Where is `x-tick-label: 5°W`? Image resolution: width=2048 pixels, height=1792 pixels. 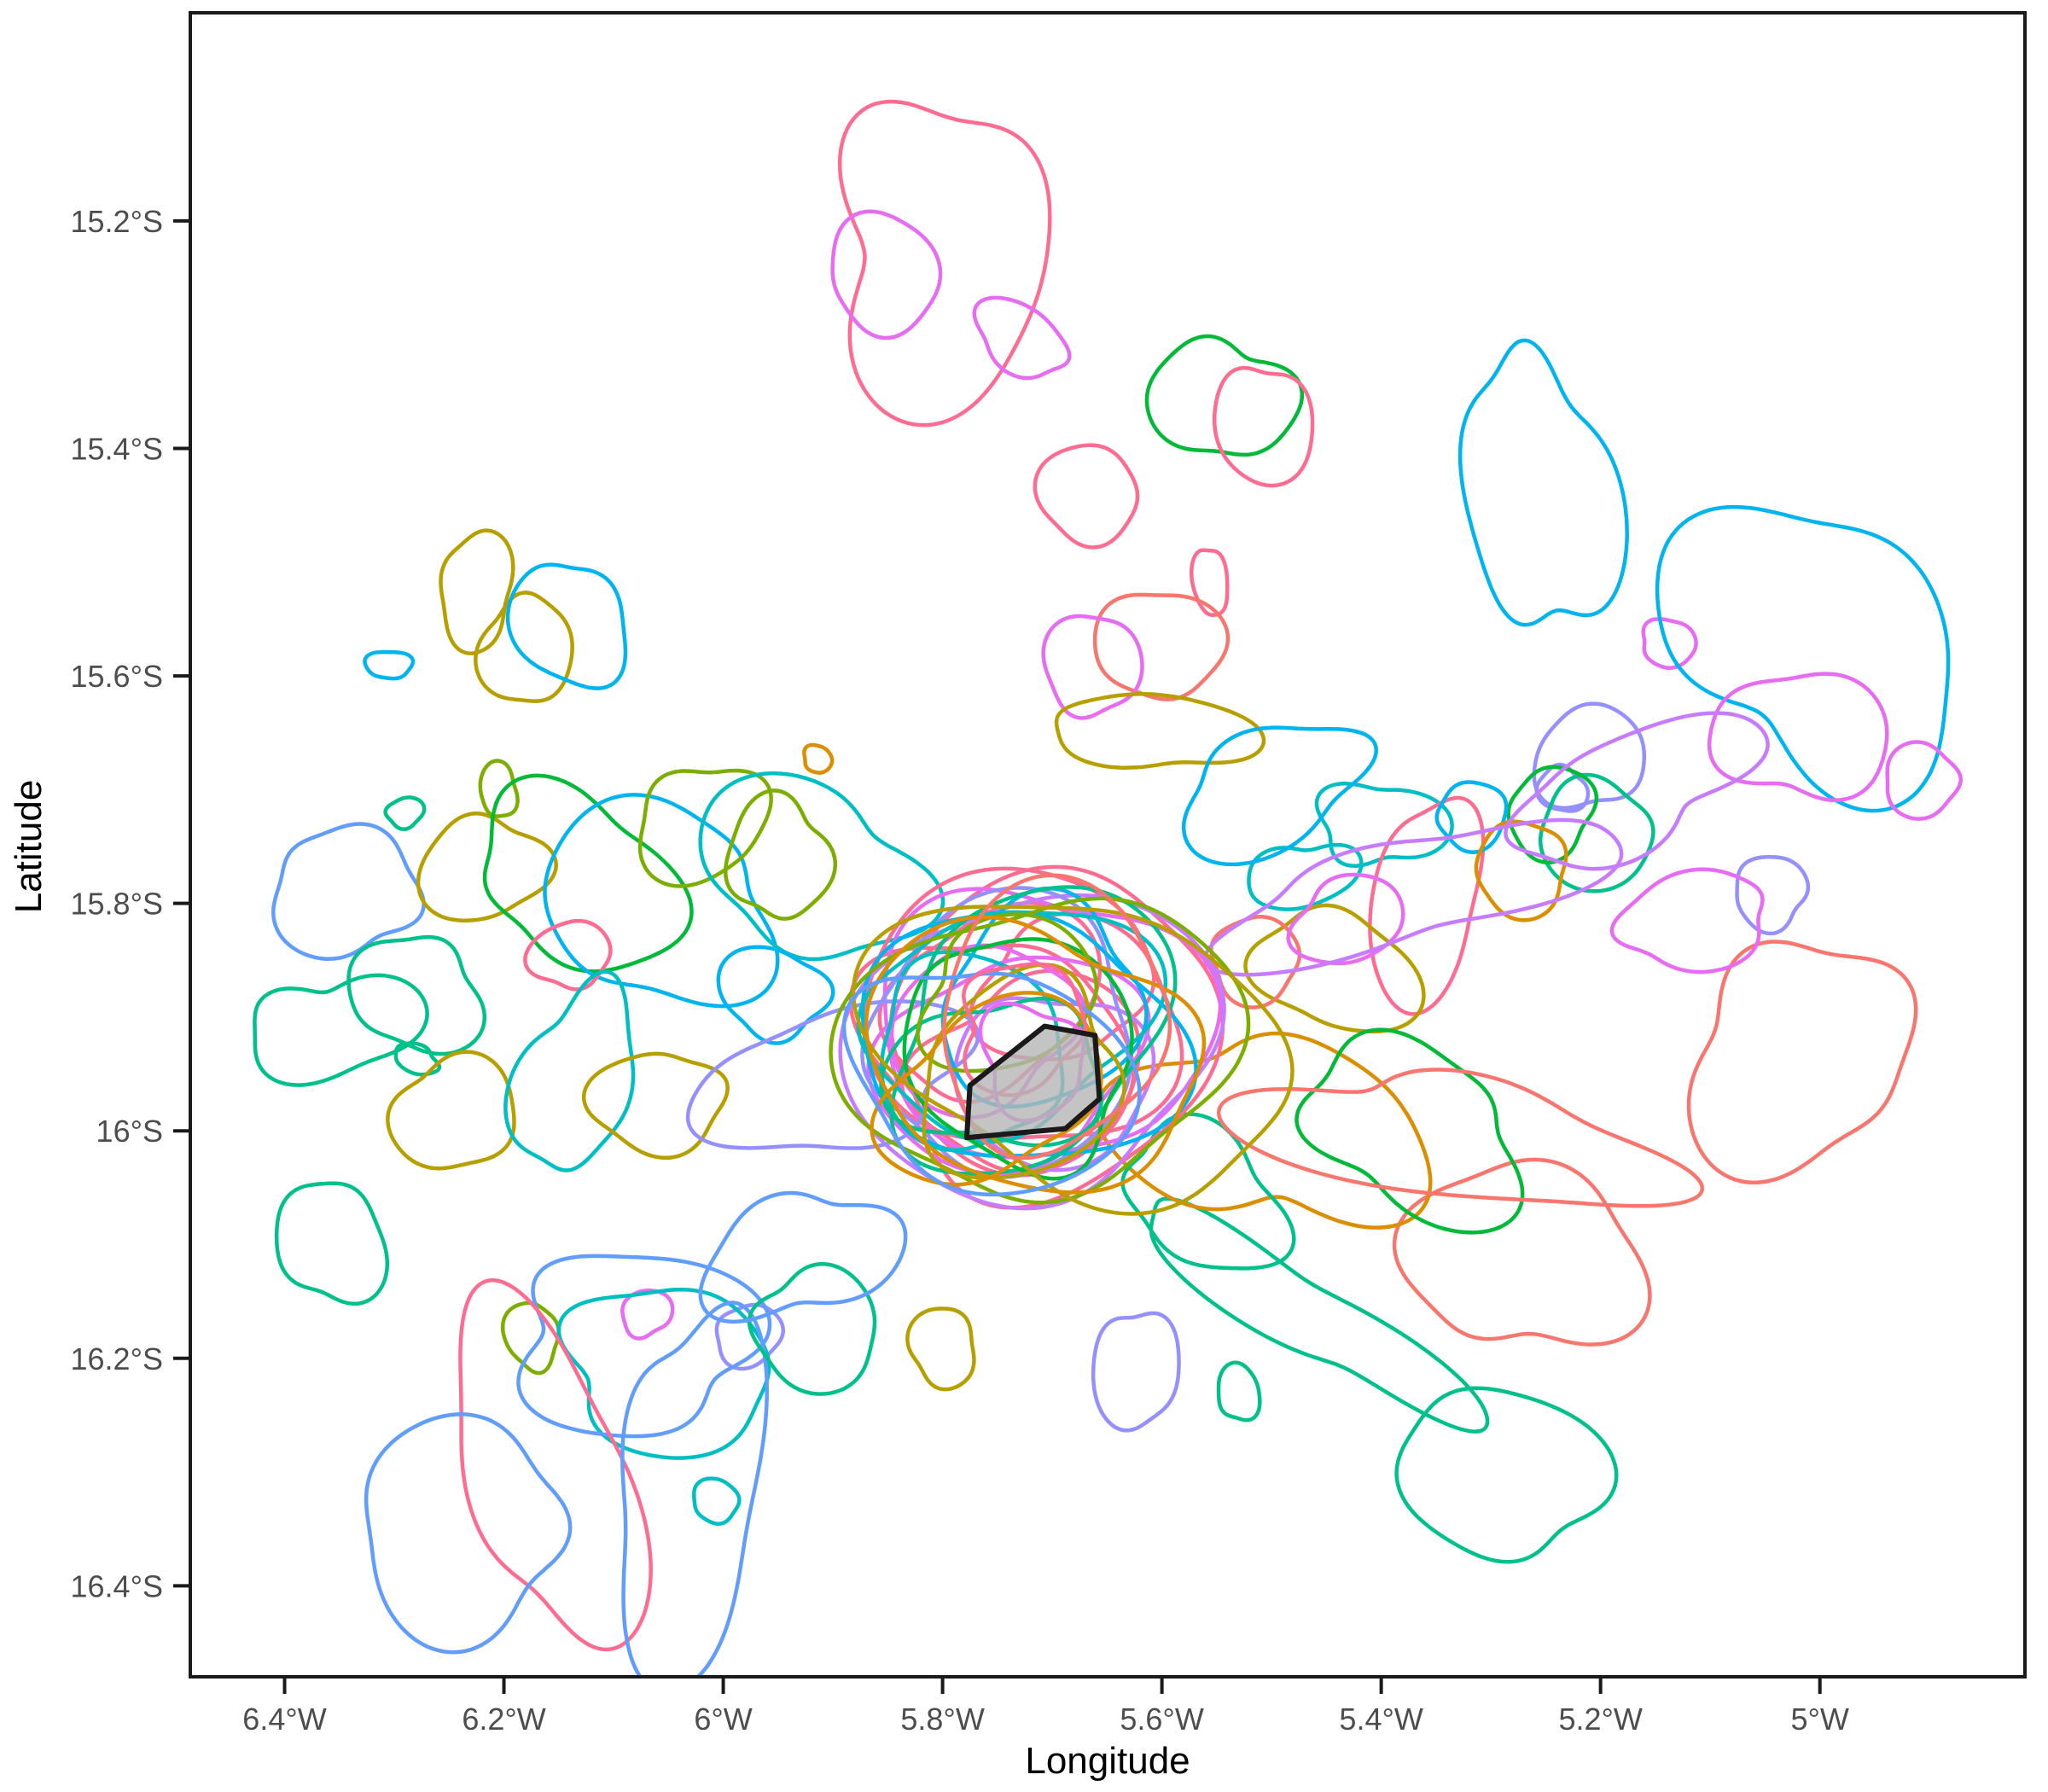
x-tick-label: 5°W is located at coordinates (1819, 1719).